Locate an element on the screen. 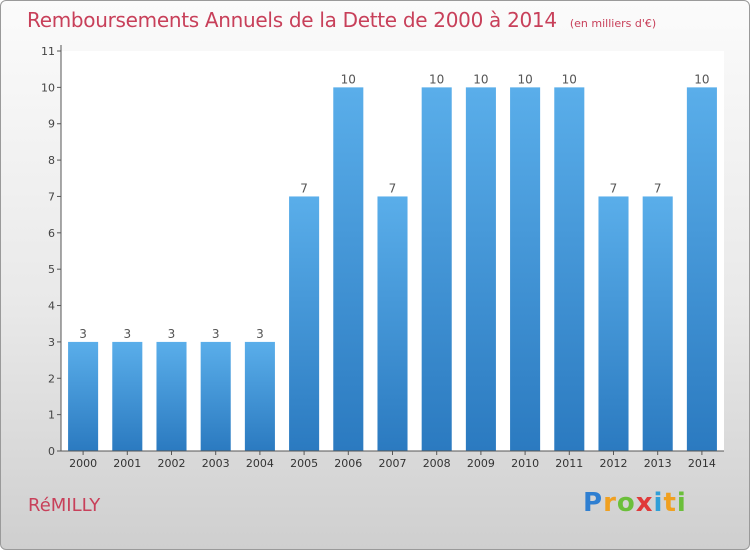 Image resolution: width=750 pixels, height=550 pixels. x-tick-label: 2006 is located at coordinates (348, 463).